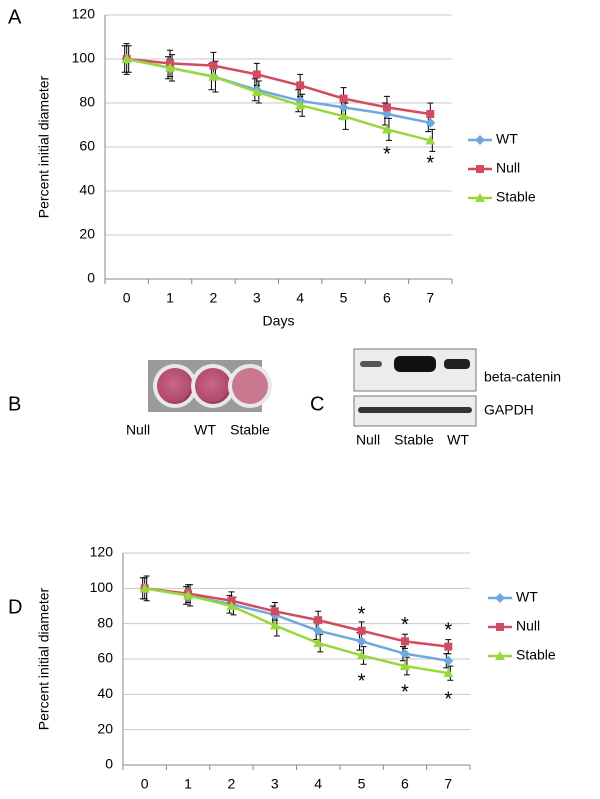 The height and width of the screenshot is (799, 600). What do you see at coordinates (15, 17) in the screenshot?
I see `panel-label: A` at bounding box center [15, 17].